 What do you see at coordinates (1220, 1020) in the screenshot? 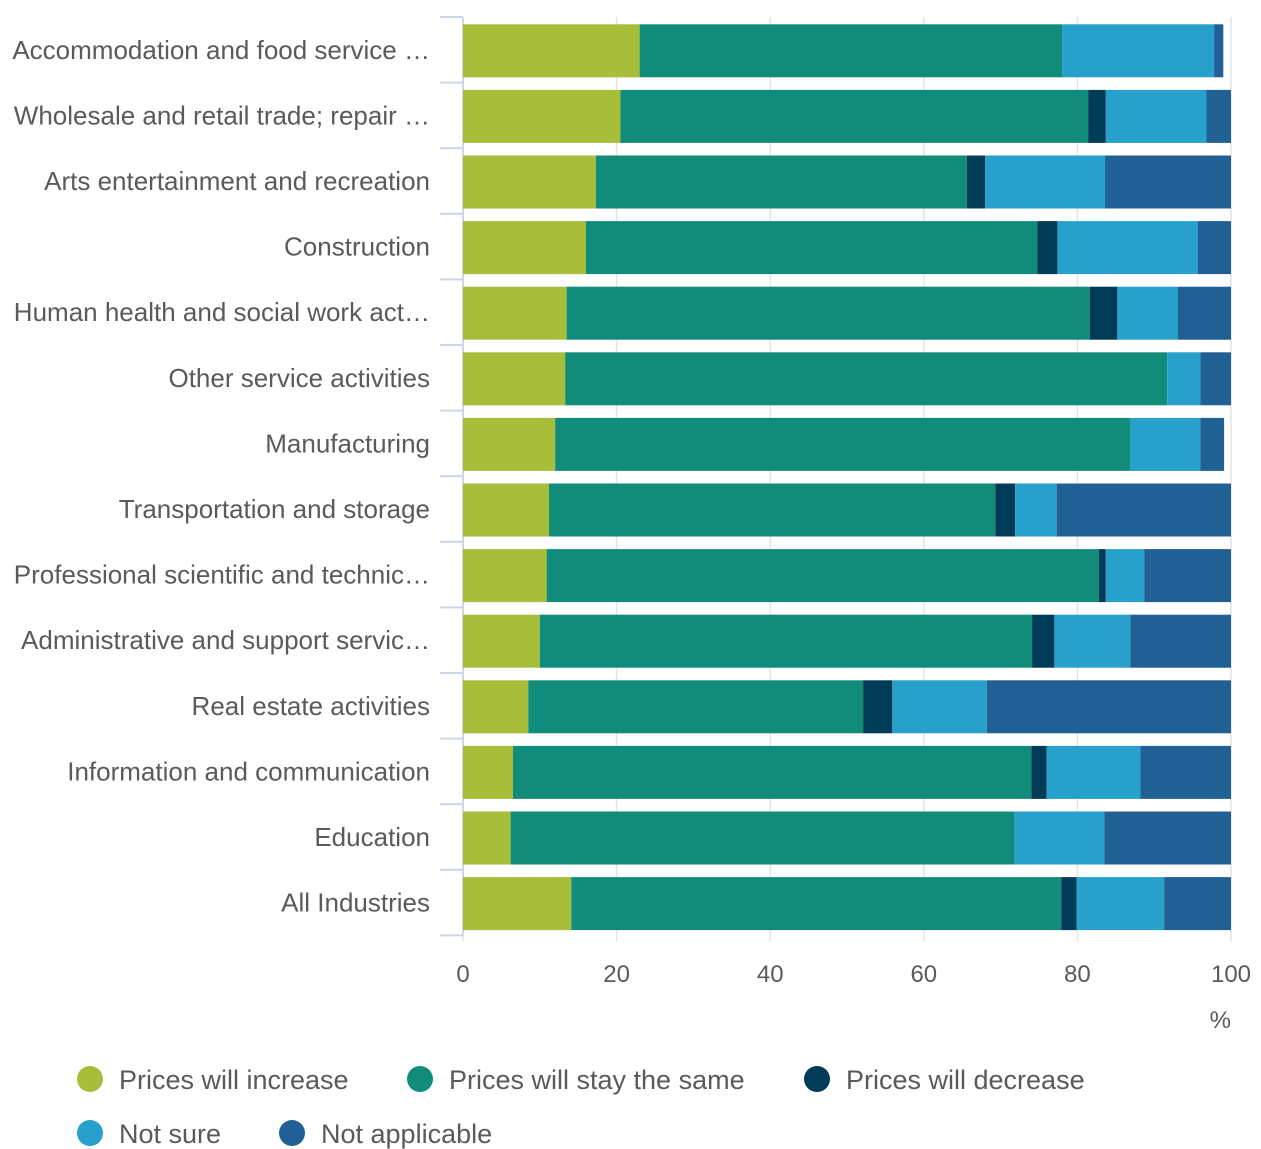
I see `value-axis-unit-label: %` at bounding box center [1220, 1020].